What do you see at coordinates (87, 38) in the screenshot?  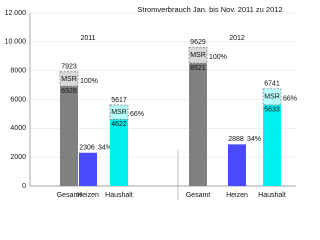 I see `group-label: 2011` at bounding box center [87, 38].